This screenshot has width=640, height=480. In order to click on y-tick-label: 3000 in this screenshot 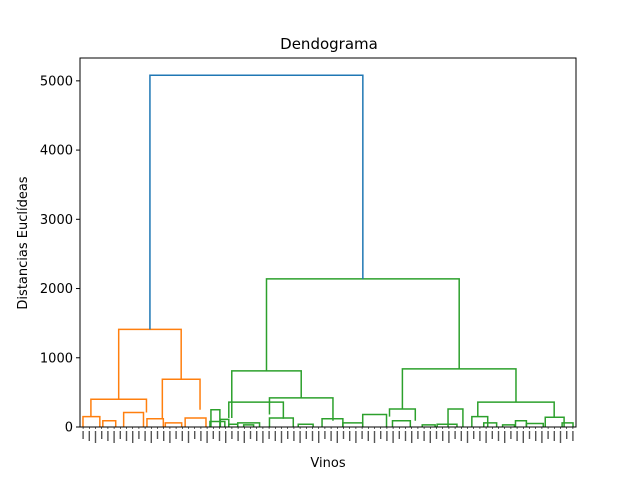, I will do `click(56, 220)`.